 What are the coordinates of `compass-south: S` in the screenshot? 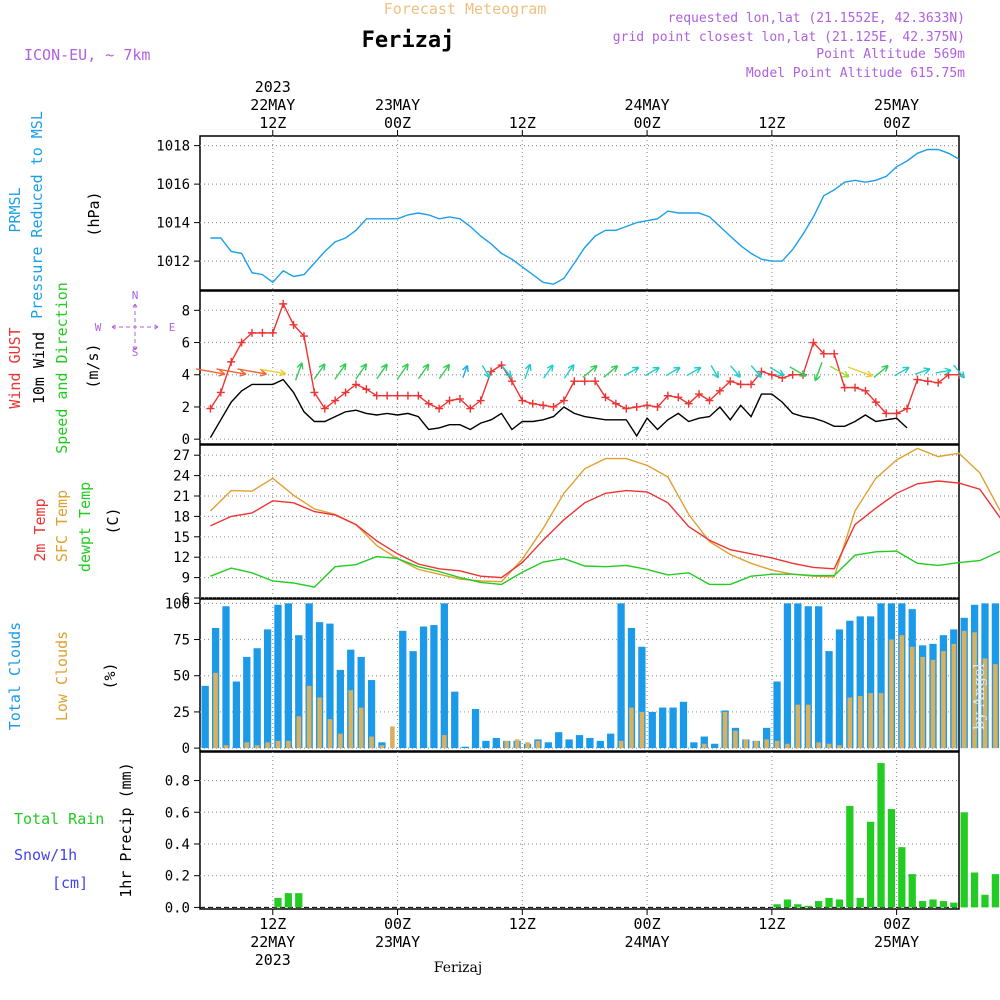 It's located at (135, 352).